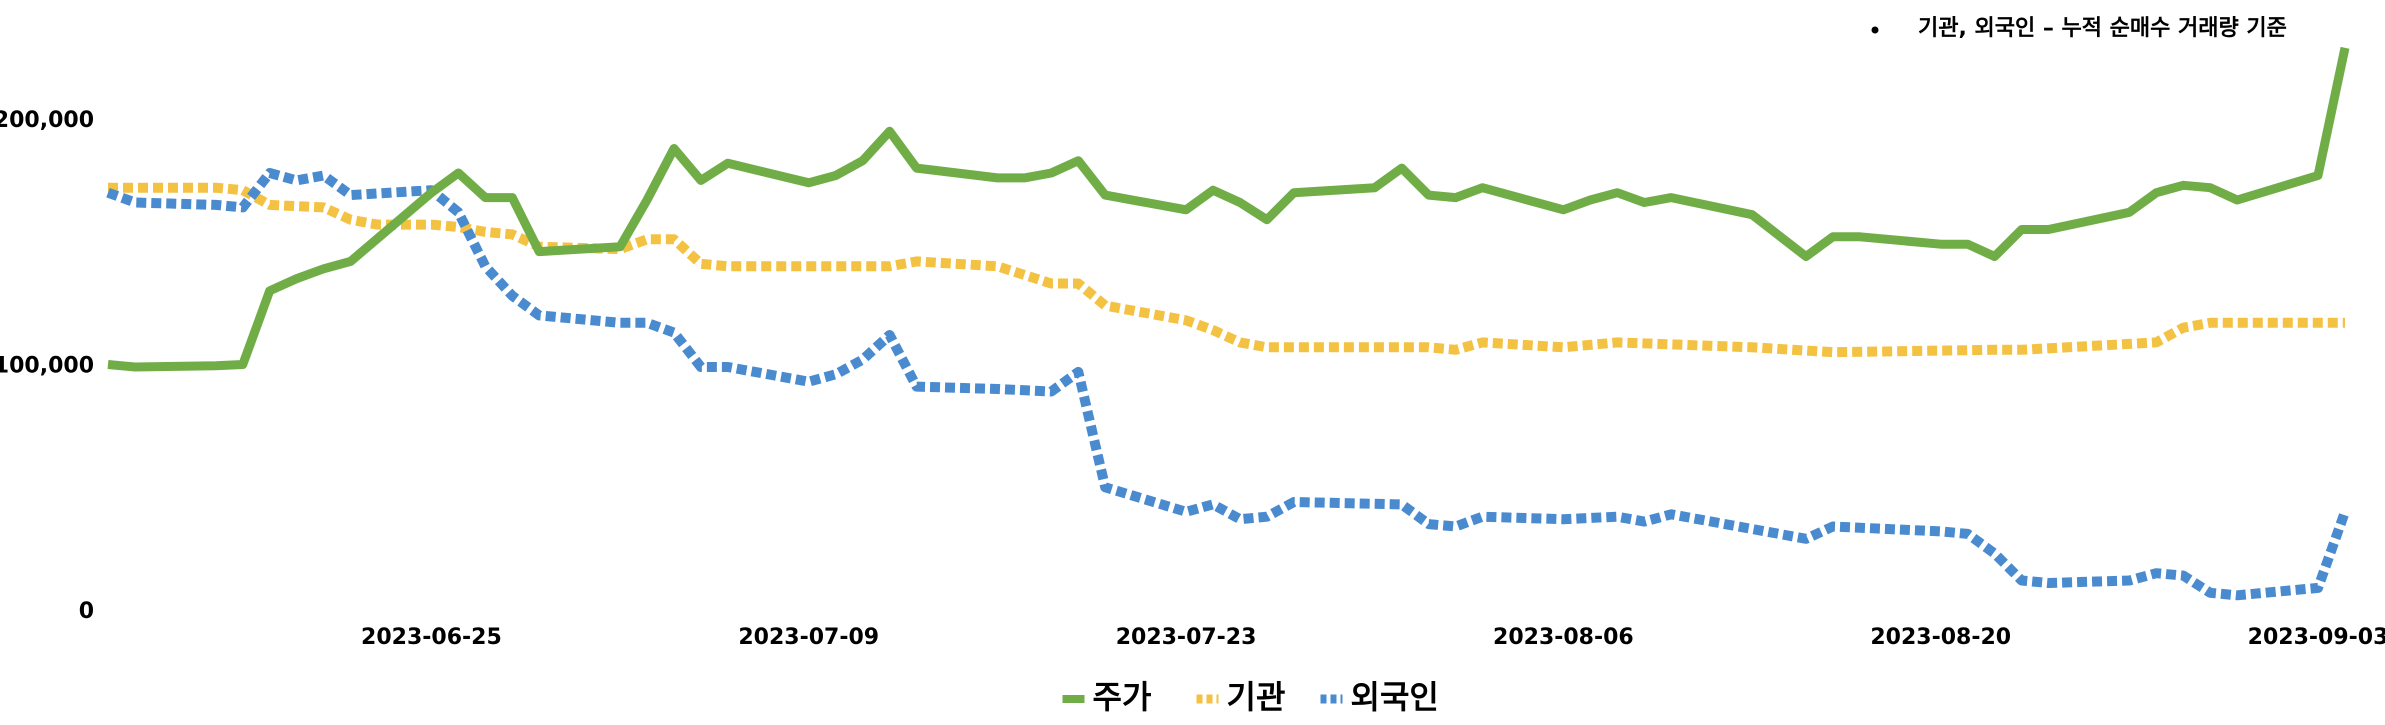  I want to click on legend-item: 기관, so click(1241, 697).